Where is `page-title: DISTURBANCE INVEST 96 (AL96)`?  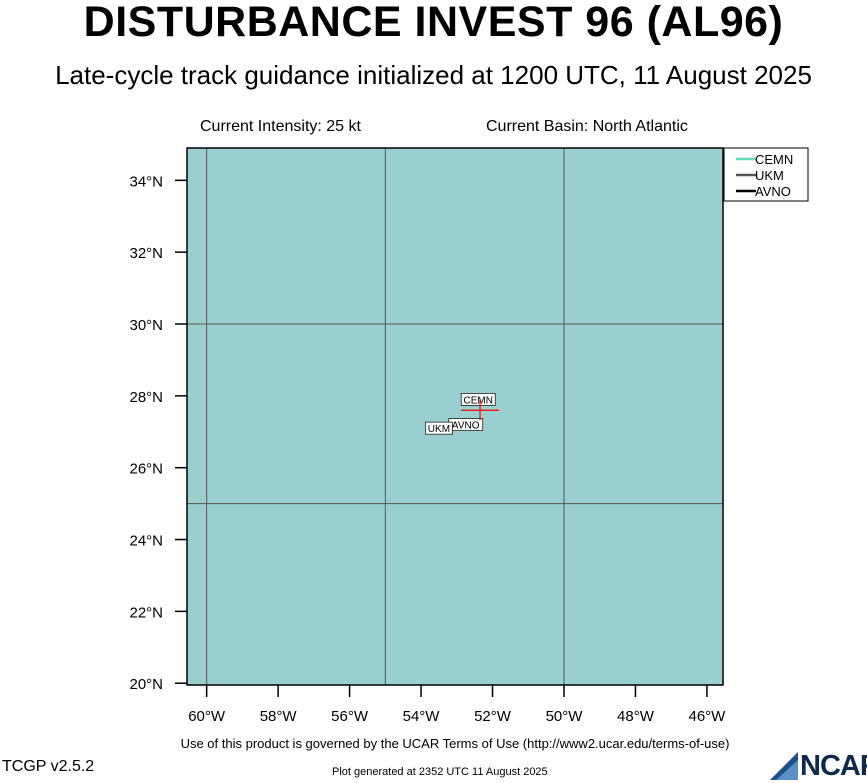
page-title: DISTURBANCE INVEST 96 (AL96) is located at coordinates (433, 23).